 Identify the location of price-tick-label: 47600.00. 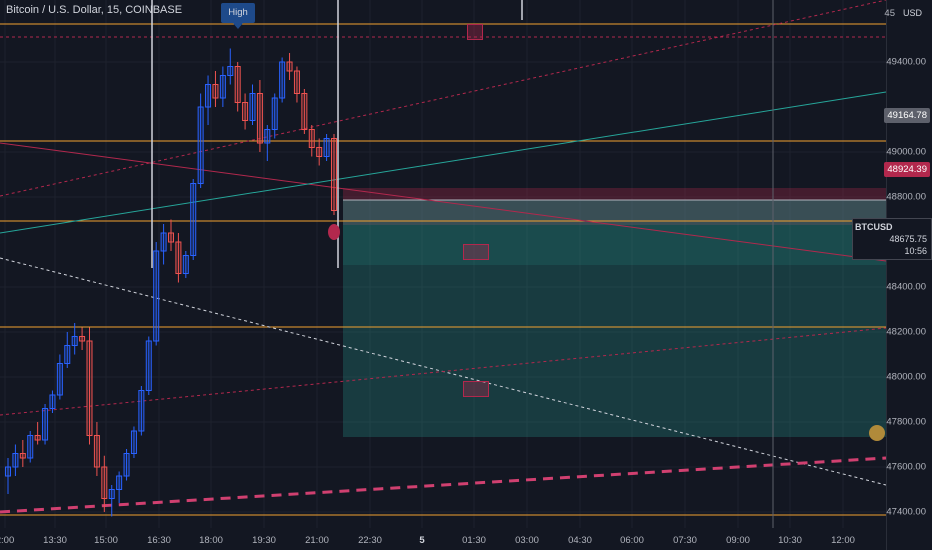
(906, 467).